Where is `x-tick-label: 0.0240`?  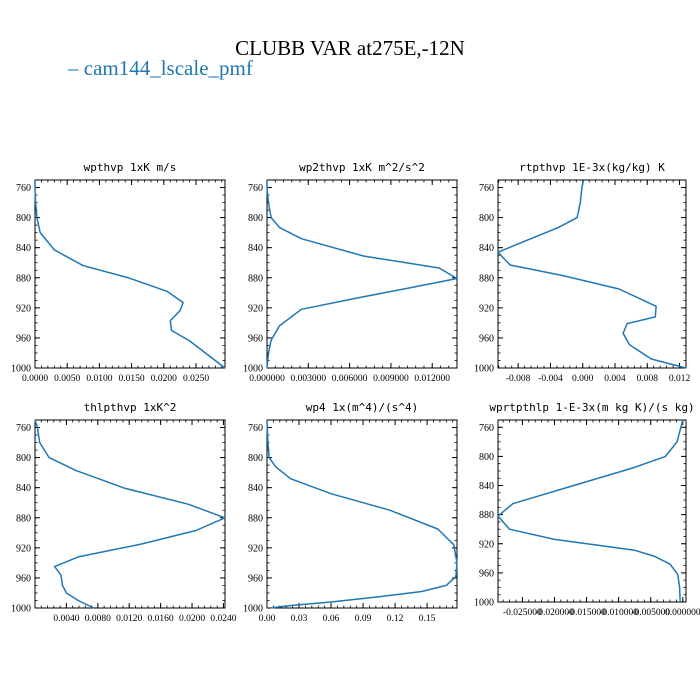
x-tick-label: 0.0240 is located at coordinates (223, 619).